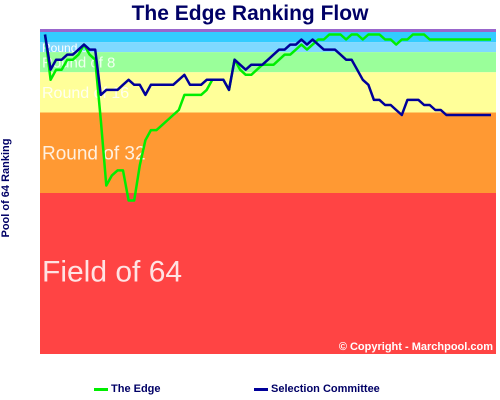 This screenshot has height=400, width=500. Describe the element at coordinates (136, 389) in the screenshot. I see `legend-label-the-edge: The Edge` at that location.